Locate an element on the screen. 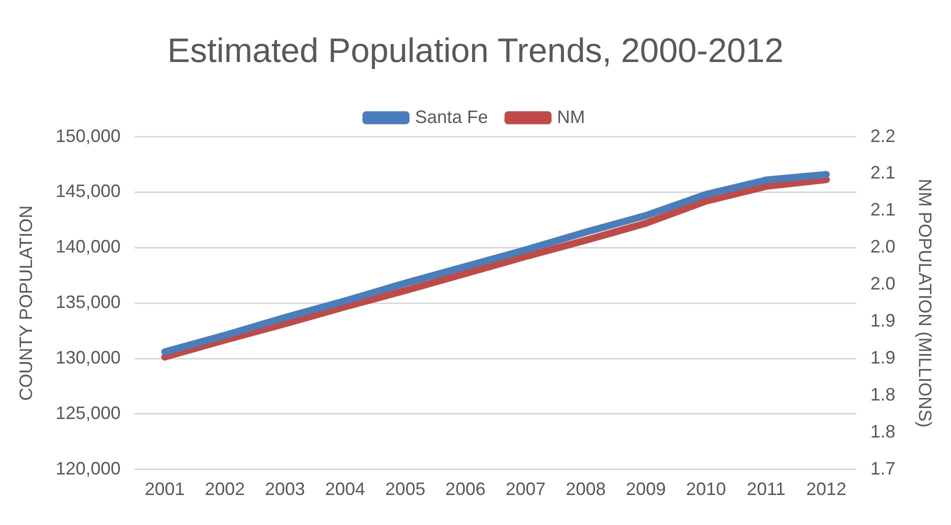  x-tick-label: 2001 is located at coordinates (164, 489).